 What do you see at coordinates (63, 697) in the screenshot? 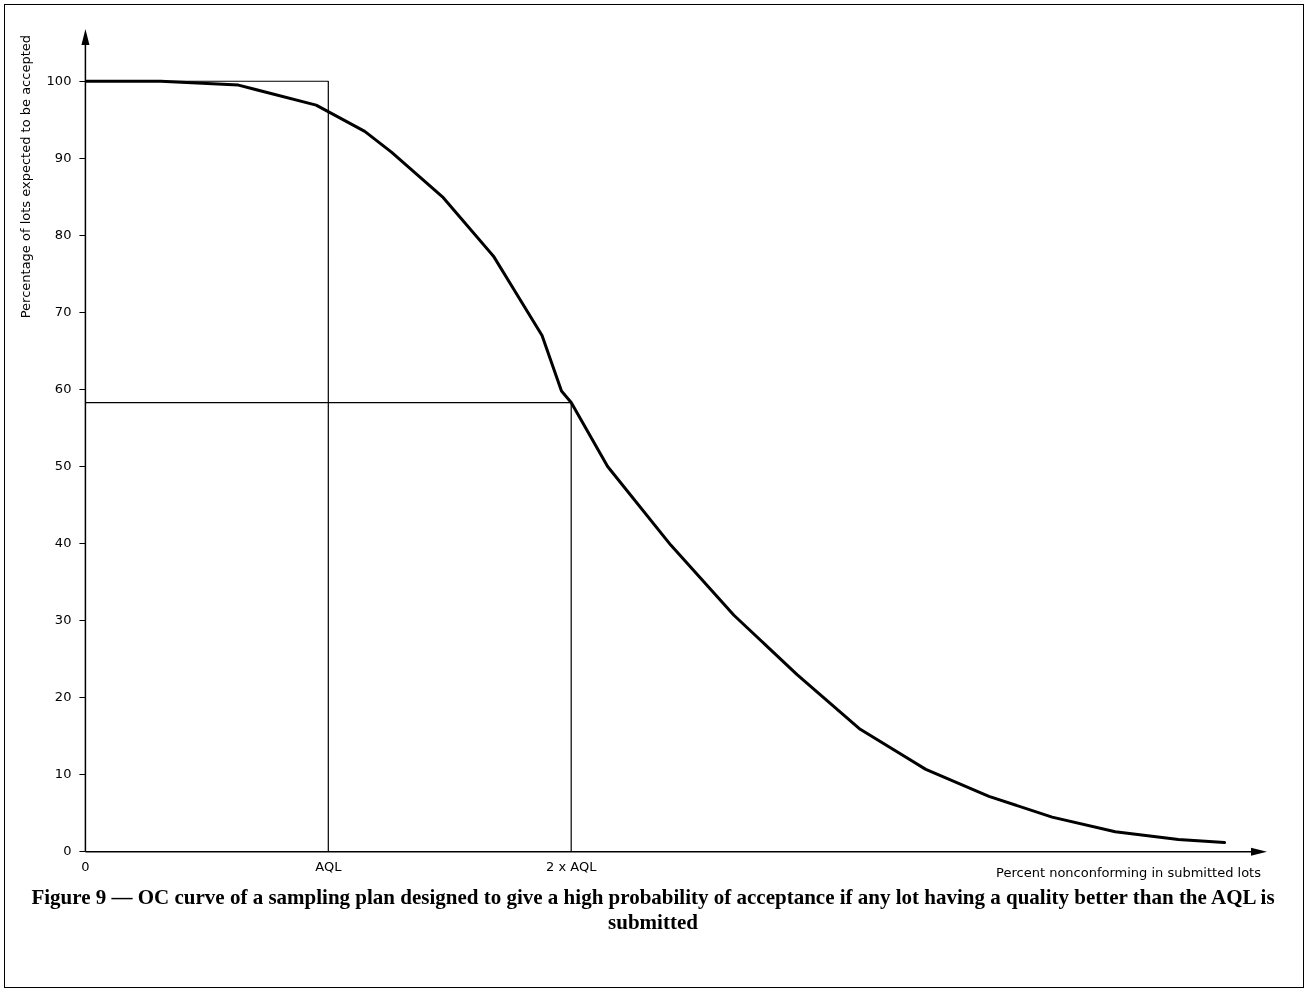
I see `y-tick-label: 20` at bounding box center [63, 697].